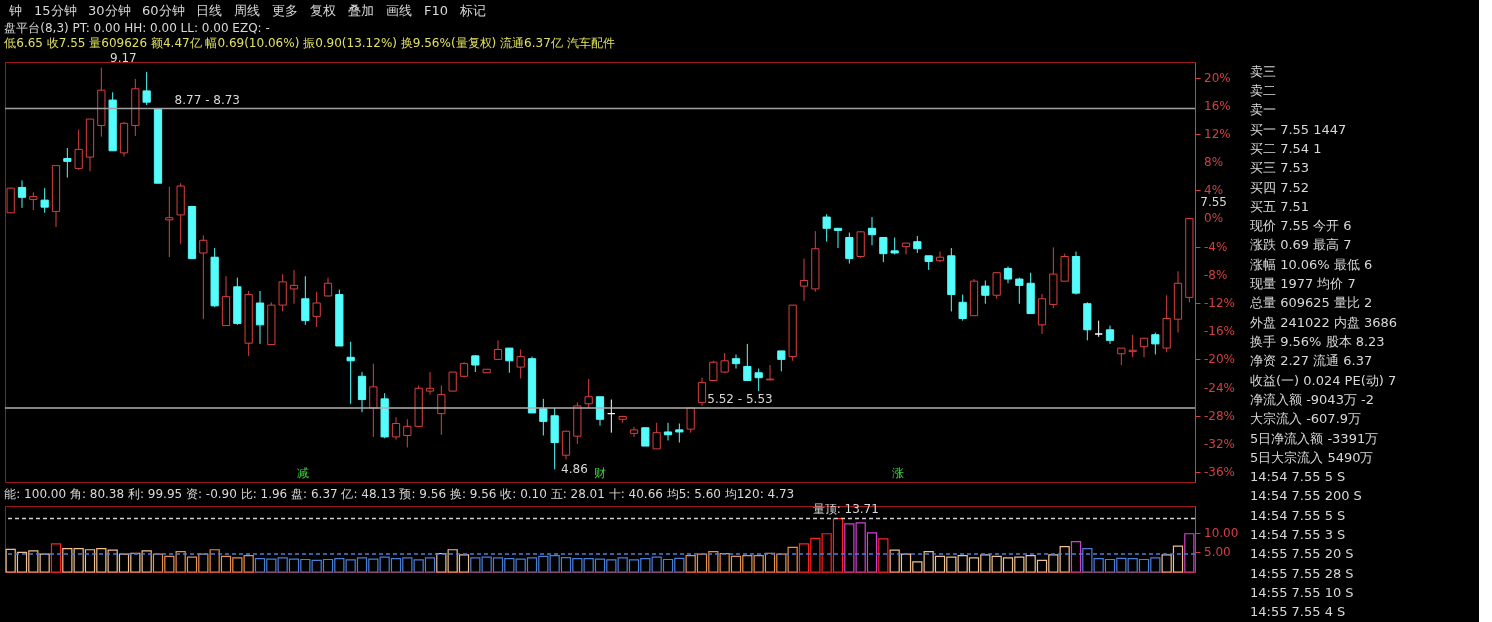  What do you see at coordinates (1311, 361) in the screenshot?
I see `text: 净资 2.27 流通 6.37` at bounding box center [1311, 361].